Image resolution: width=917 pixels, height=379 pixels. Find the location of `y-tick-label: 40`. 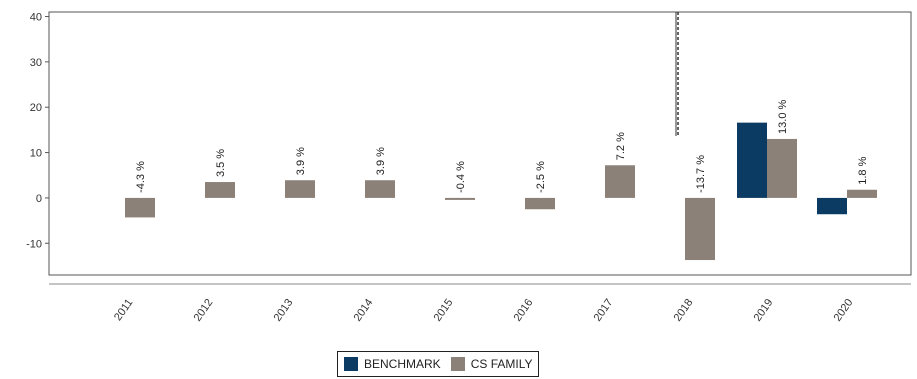

y-tick-label: 40 is located at coordinates (36, 18).